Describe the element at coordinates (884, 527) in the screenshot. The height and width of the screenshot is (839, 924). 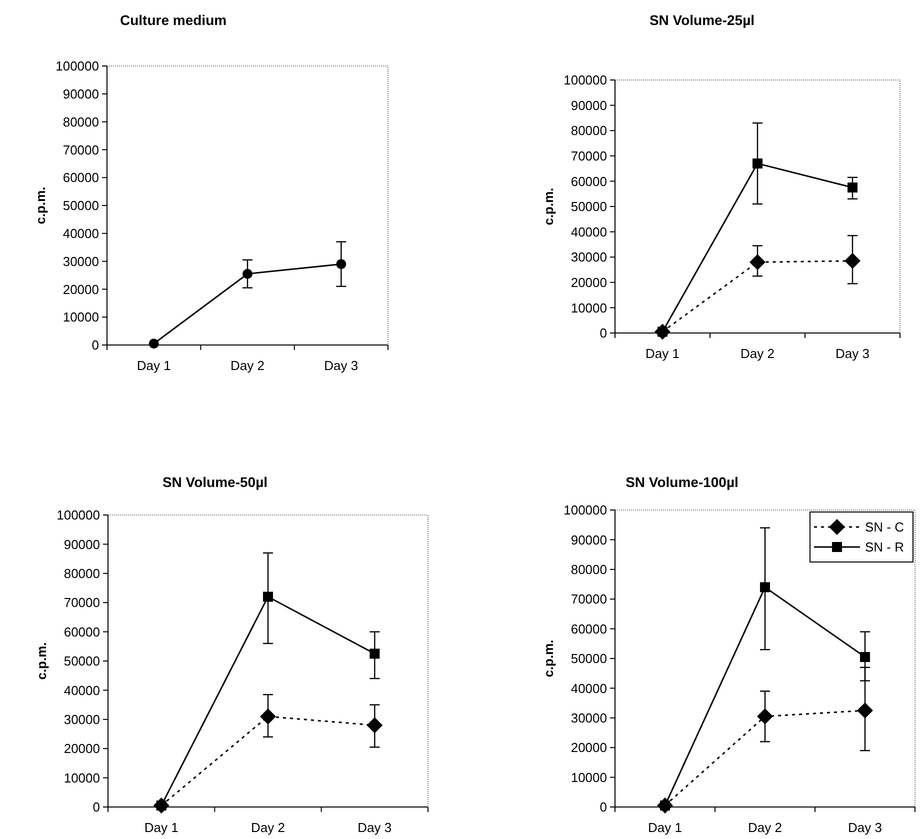
I see `legend-label: SN - C` at that location.